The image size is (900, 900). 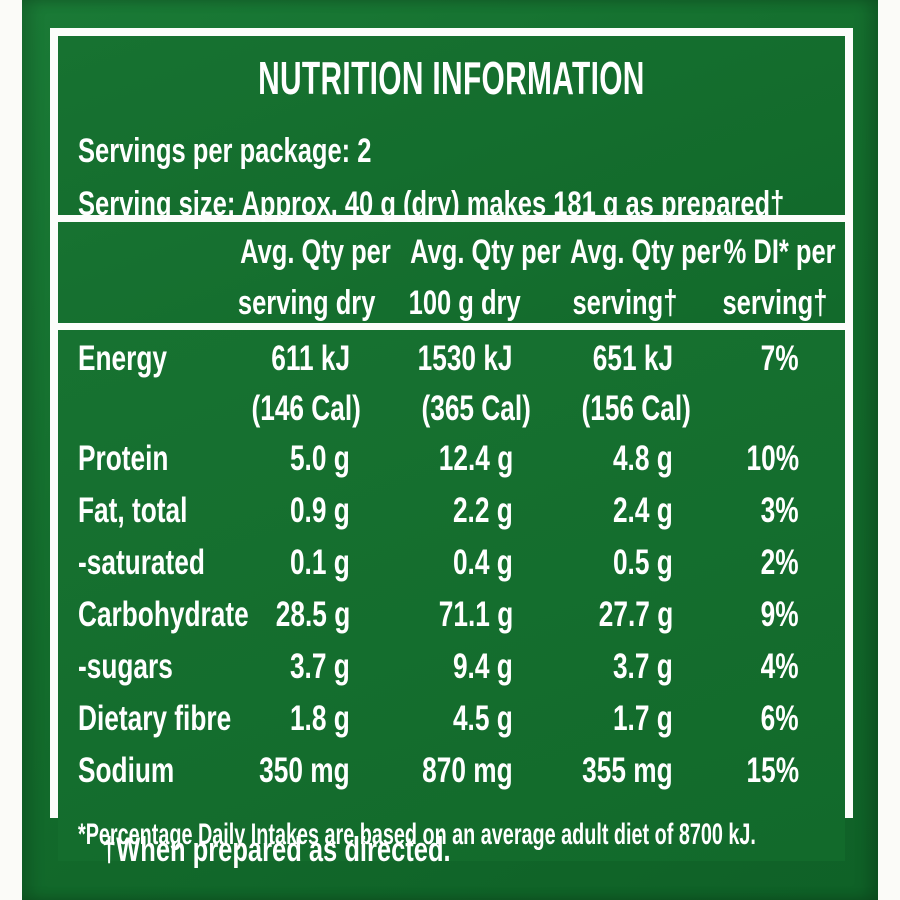 What do you see at coordinates (636, 408) in the screenshot?
I see `prepared-cal-value: (156 Cal)` at bounding box center [636, 408].